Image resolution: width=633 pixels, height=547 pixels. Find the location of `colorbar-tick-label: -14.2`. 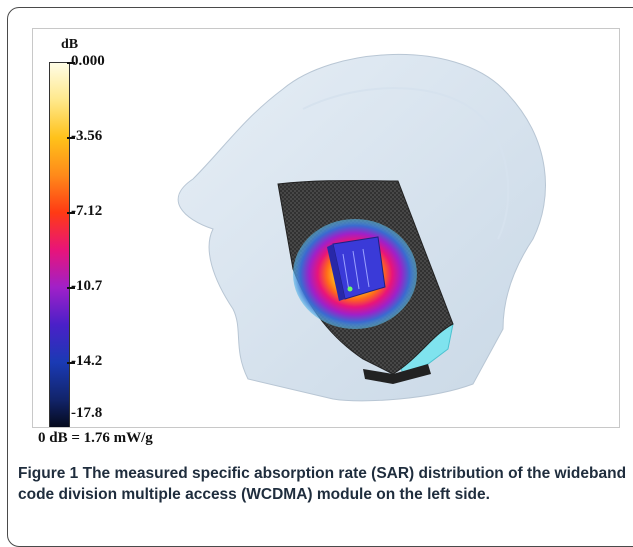

colorbar-tick-label: -14.2 is located at coordinates (87, 361).